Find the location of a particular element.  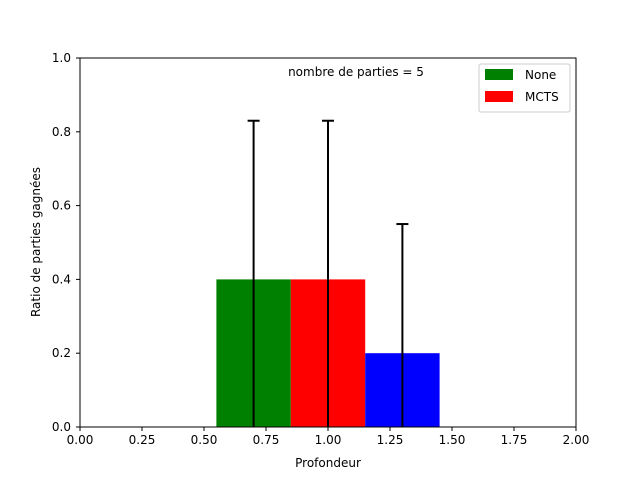

y-tick-label: 0.0 is located at coordinates (61, 427).